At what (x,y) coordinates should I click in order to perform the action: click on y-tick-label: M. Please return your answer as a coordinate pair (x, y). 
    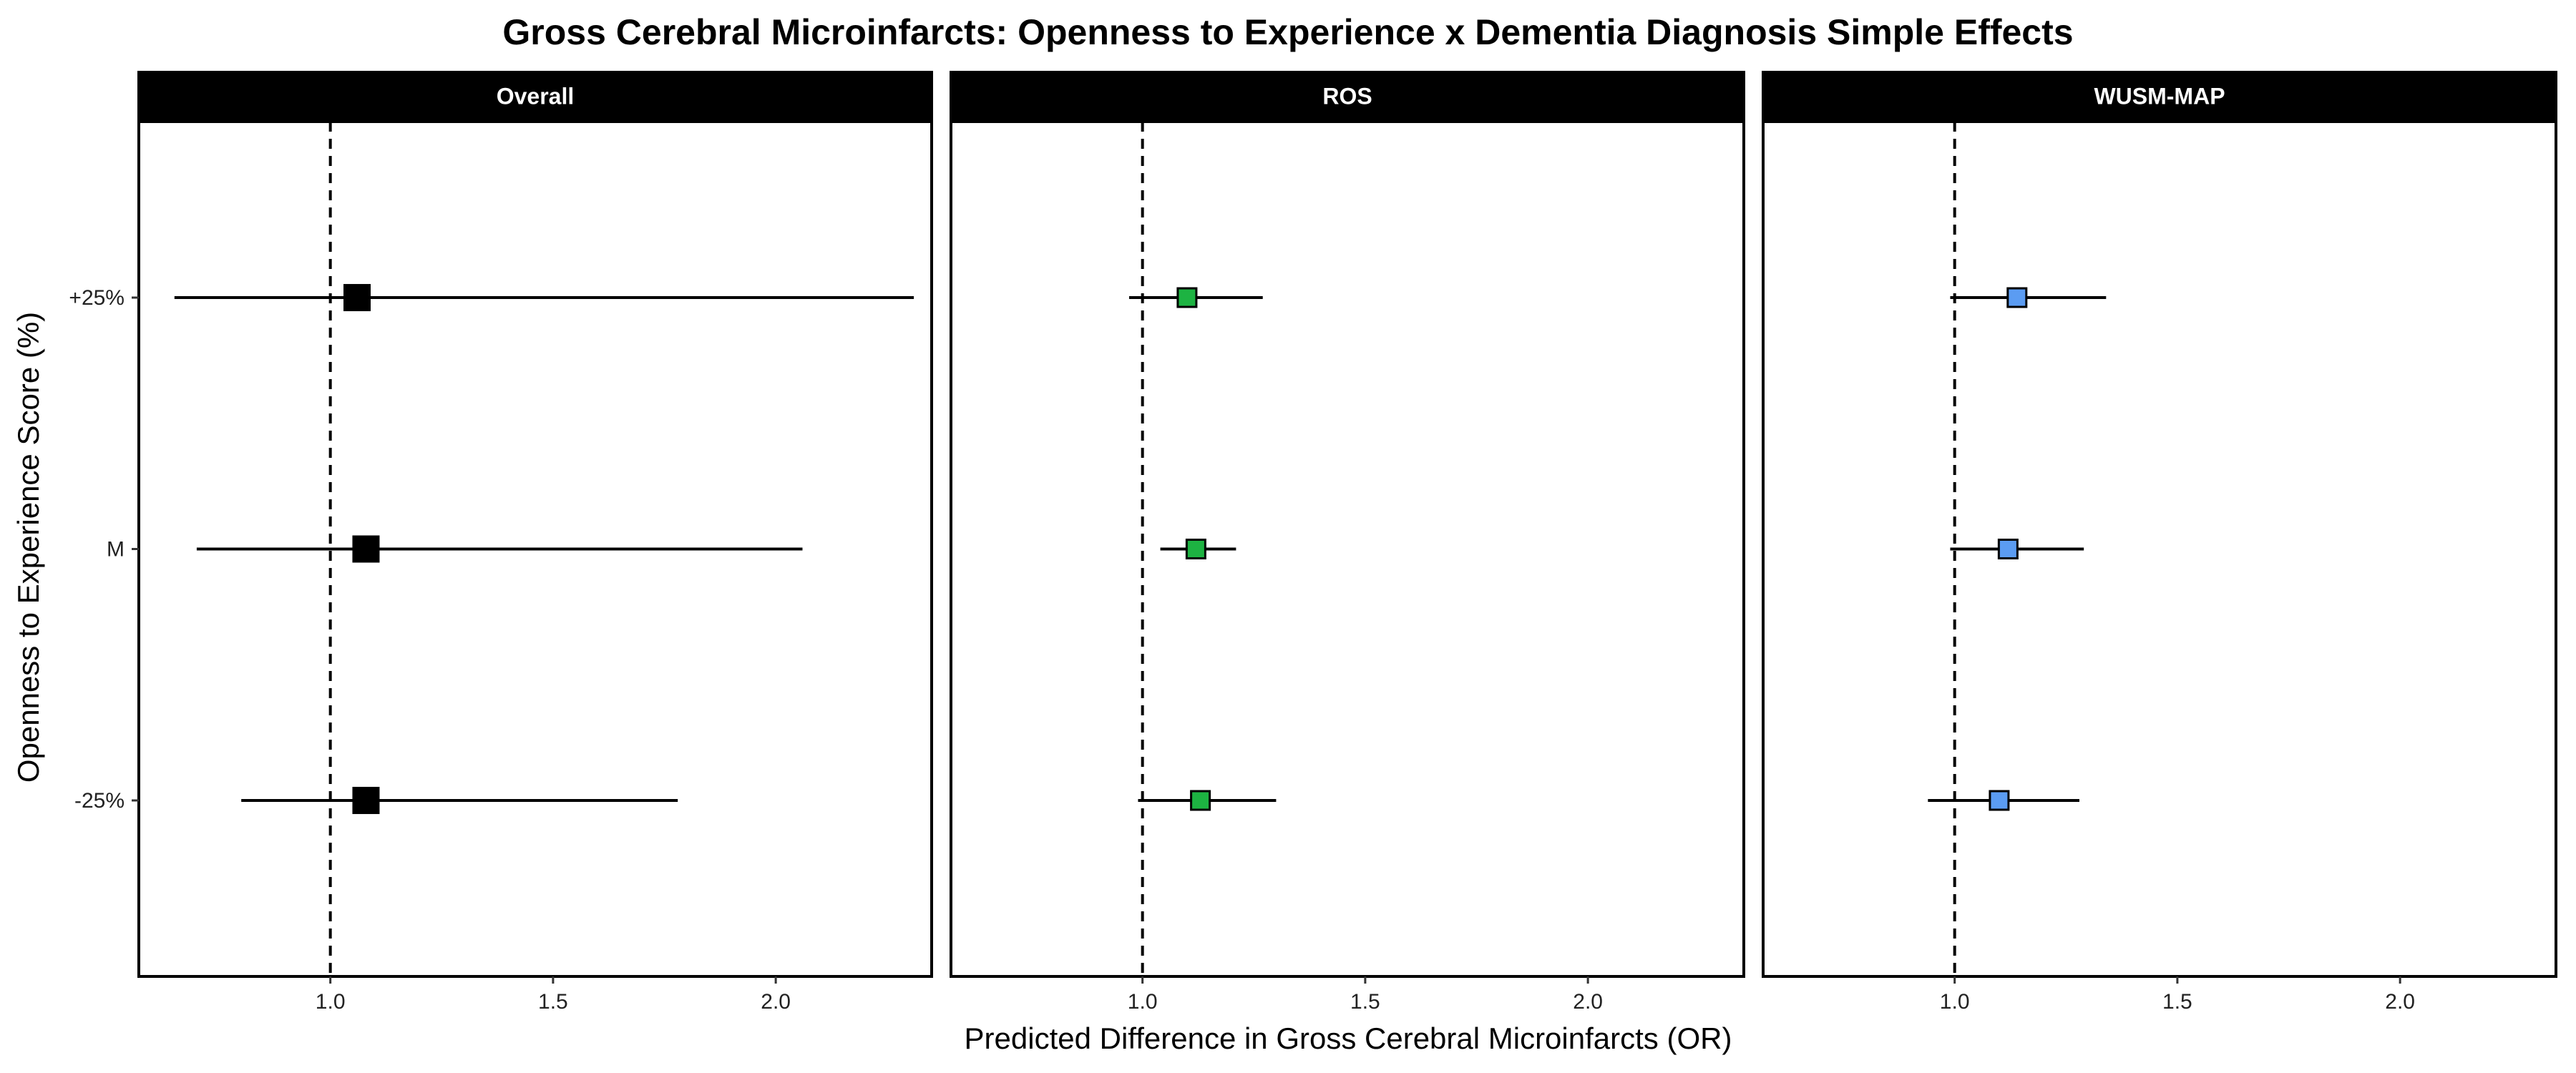
    Looking at the image, I should click on (116, 550).